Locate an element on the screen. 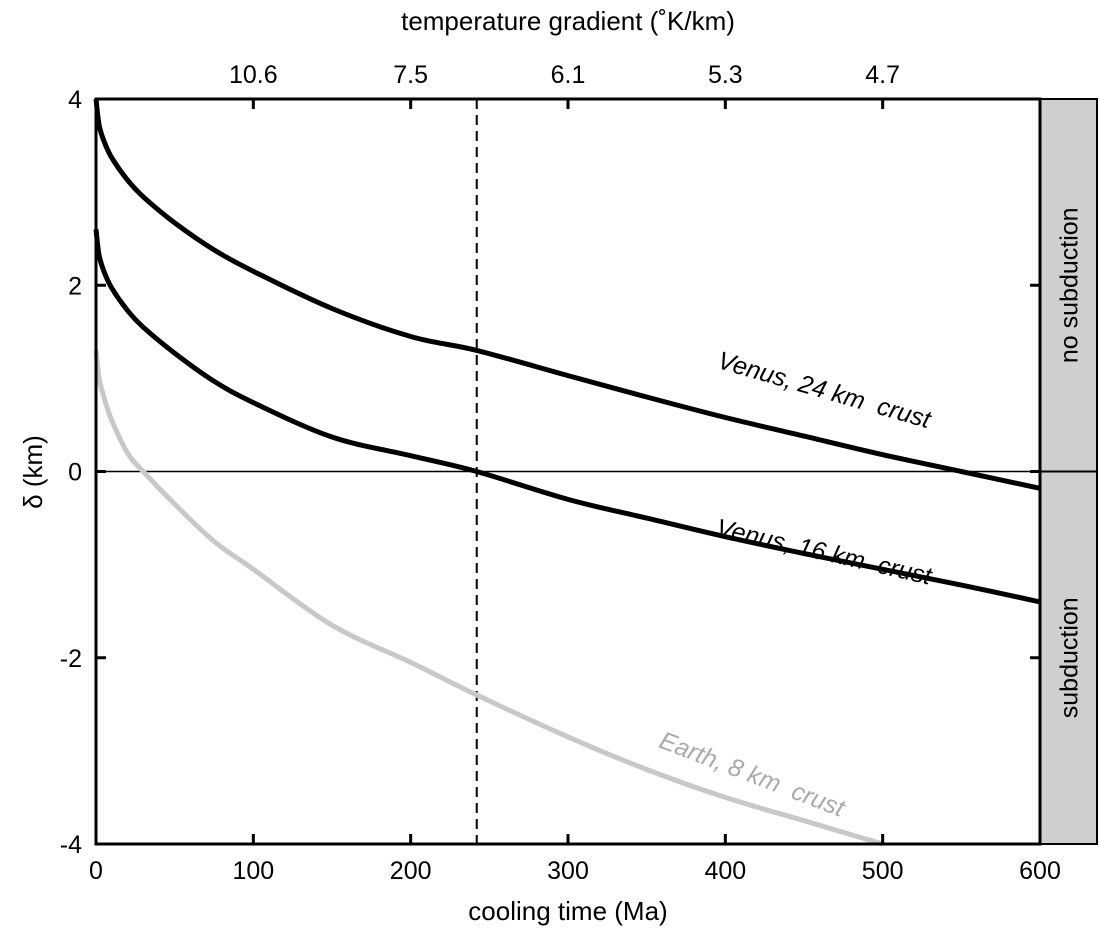  x-tick-label: 600 is located at coordinates (1040, 871).